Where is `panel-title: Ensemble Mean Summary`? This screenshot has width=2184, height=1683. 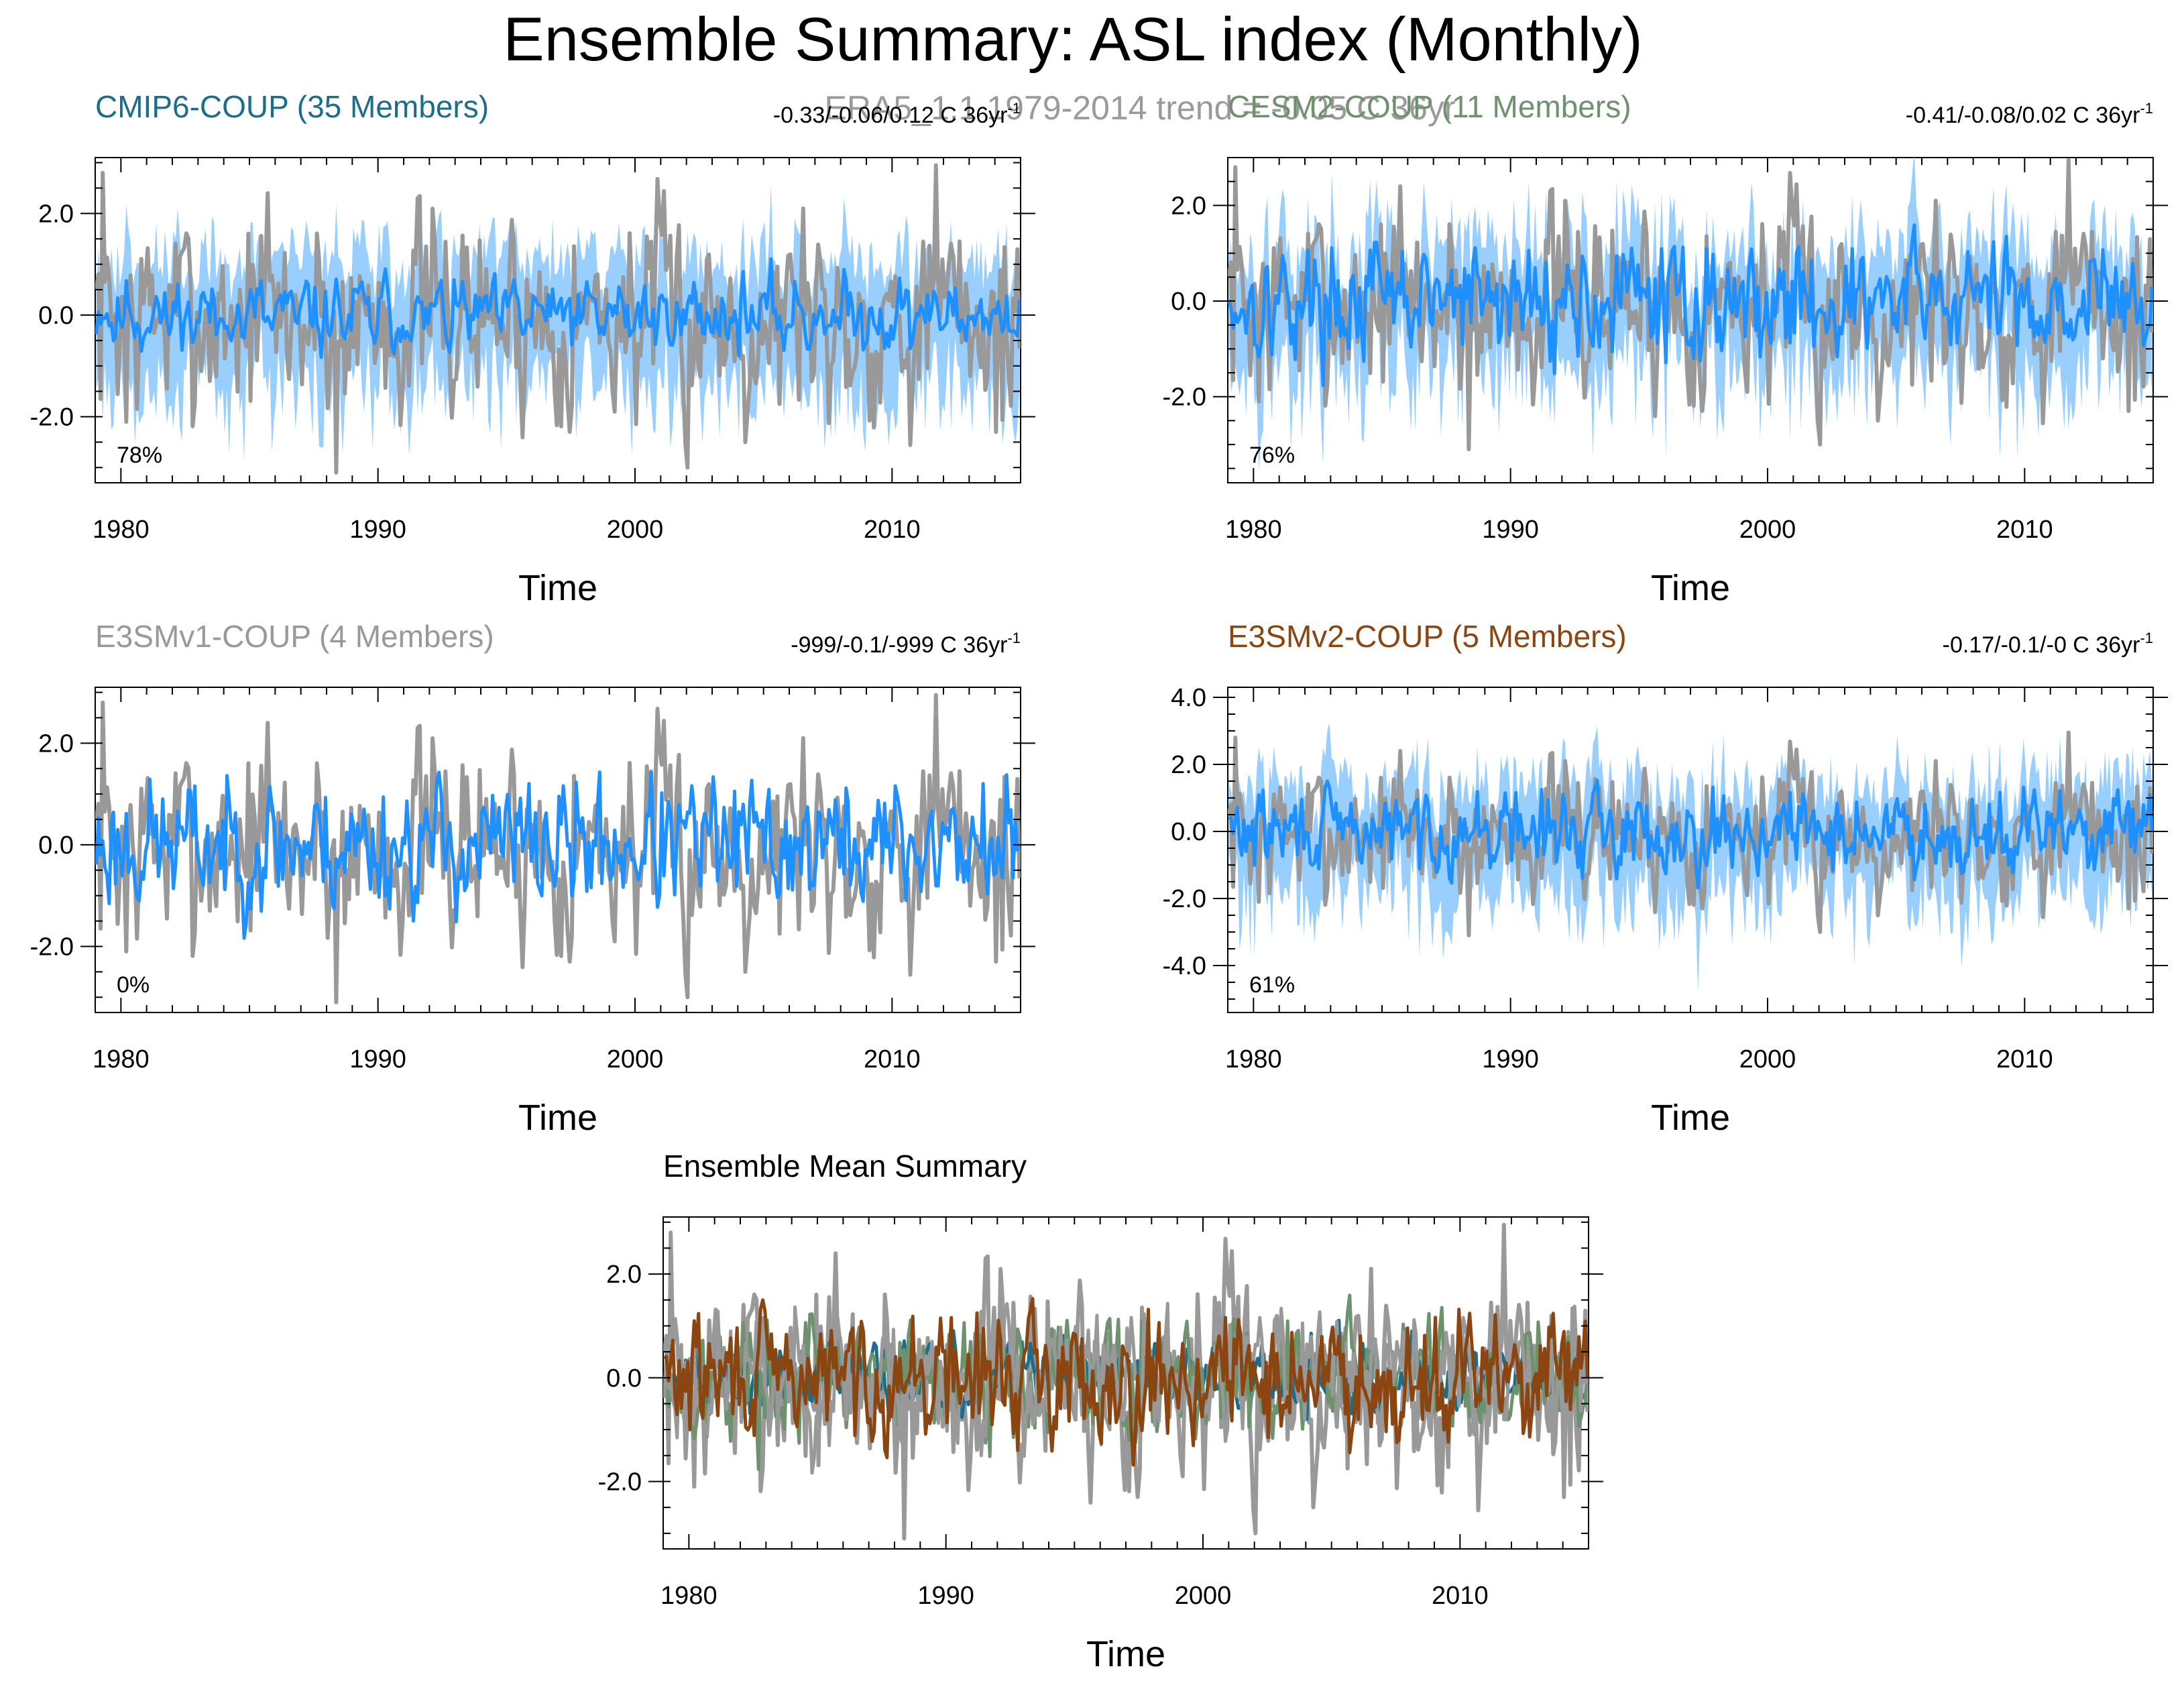 panel-title: Ensemble Mean Summary is located at coordinates (845, 1166).